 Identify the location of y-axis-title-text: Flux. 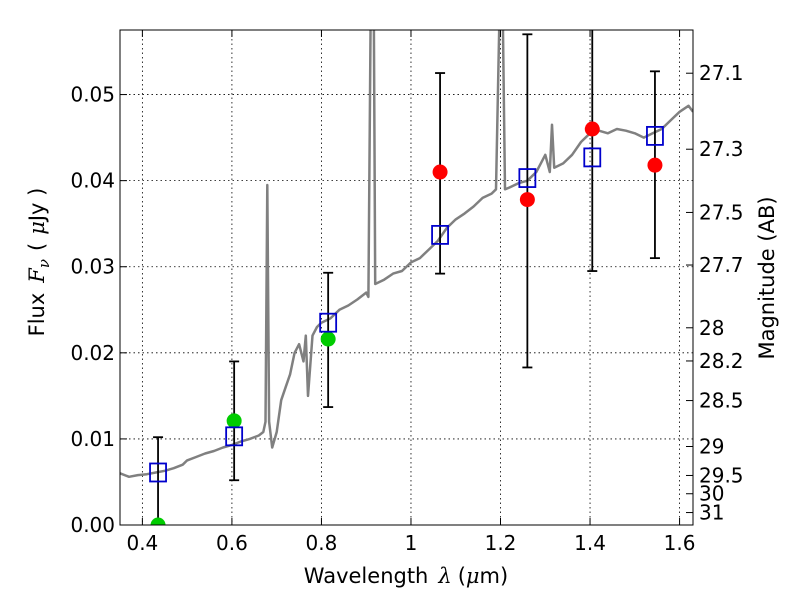
(37, 315).